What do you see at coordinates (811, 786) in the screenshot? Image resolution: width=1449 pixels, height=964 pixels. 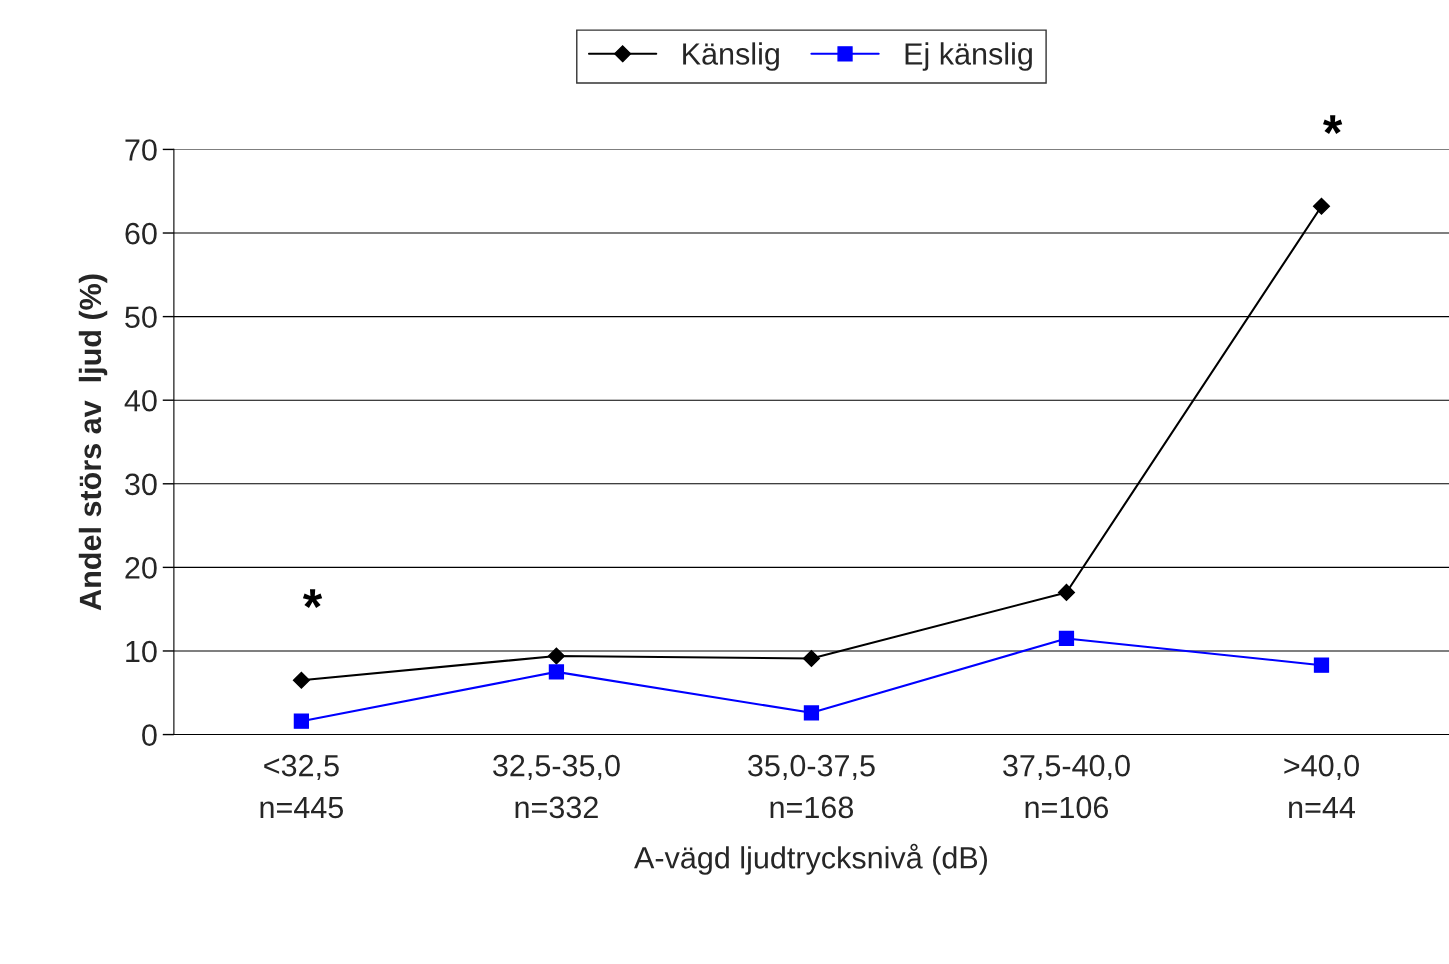 I see `x-tick-label: 35,0-37,5 n=168` at bounding box center [811, 786].